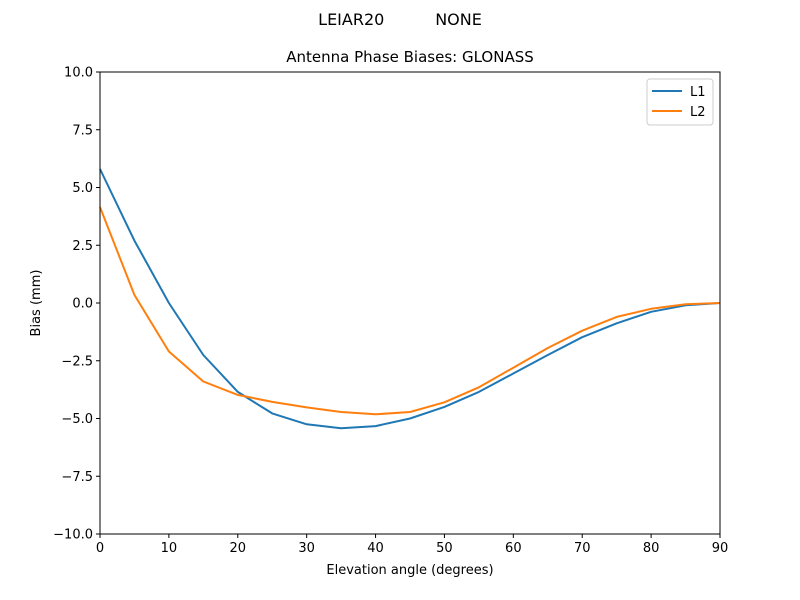 This screenshot has height=600, width=800. Describe the element at coordinates (169, 548) in the screenshot. I see `x-tick-label: 10` at that location.